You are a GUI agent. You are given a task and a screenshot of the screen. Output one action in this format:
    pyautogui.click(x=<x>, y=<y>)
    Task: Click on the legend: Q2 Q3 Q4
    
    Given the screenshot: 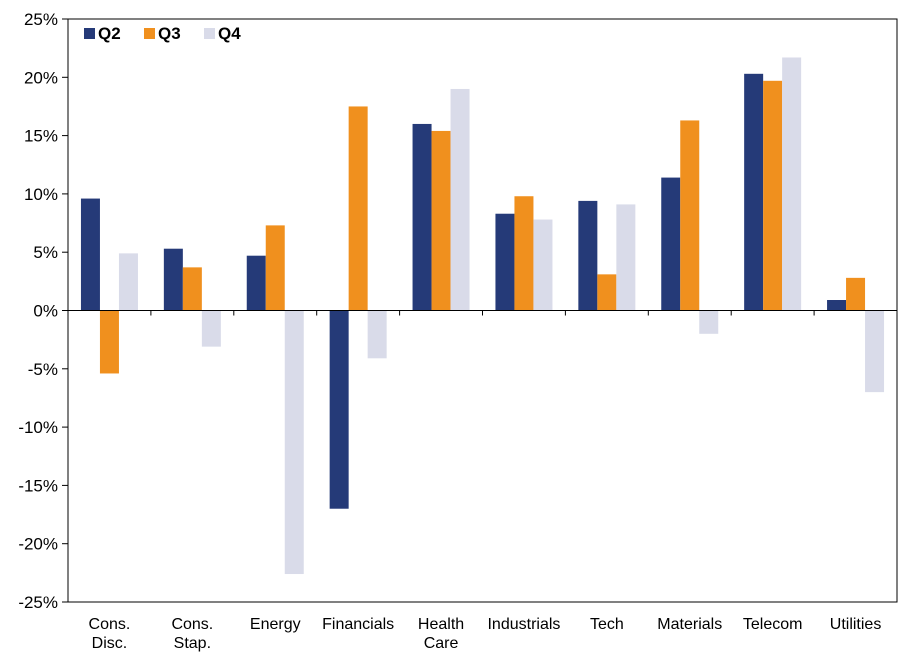 What is the action you would take?
    pyautogui.click(x=162, y=33)
    